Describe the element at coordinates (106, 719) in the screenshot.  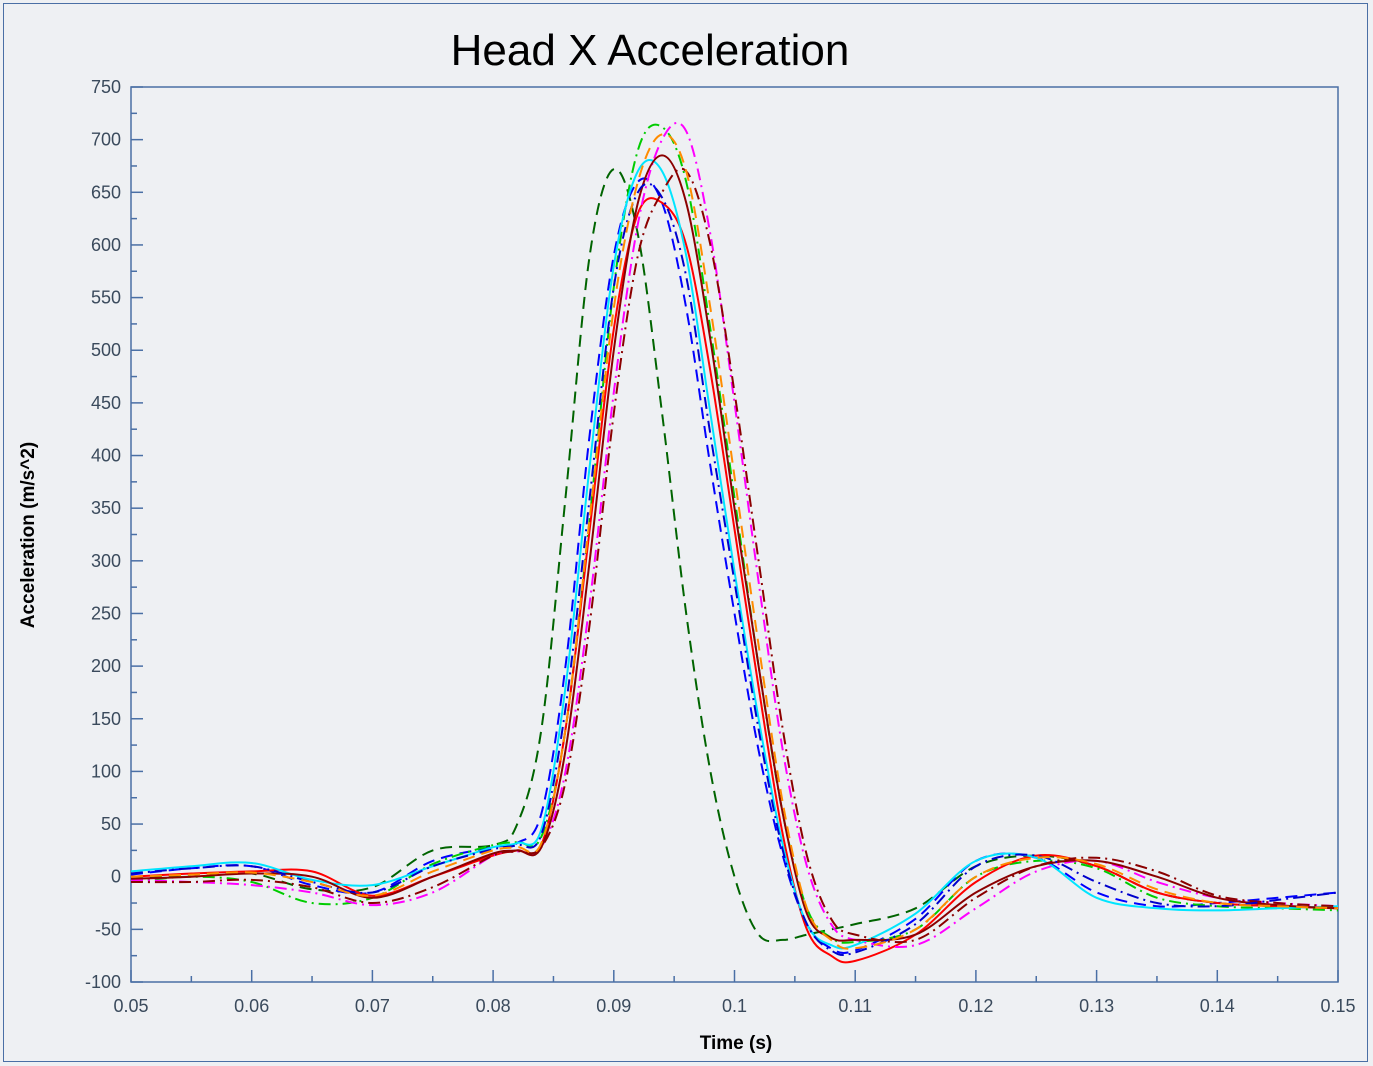
I see `y-tick-label: 150` at that location.